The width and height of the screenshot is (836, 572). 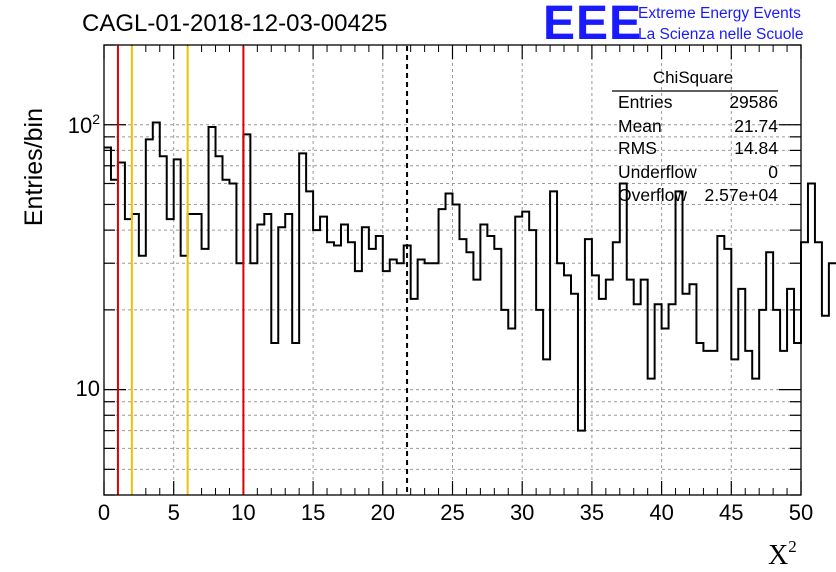 What do you see at coordinates (721, 34) in the screenshot?
I see `logo-line-2: La Scienza nelle Scuole` at bounding box center [721, 34].